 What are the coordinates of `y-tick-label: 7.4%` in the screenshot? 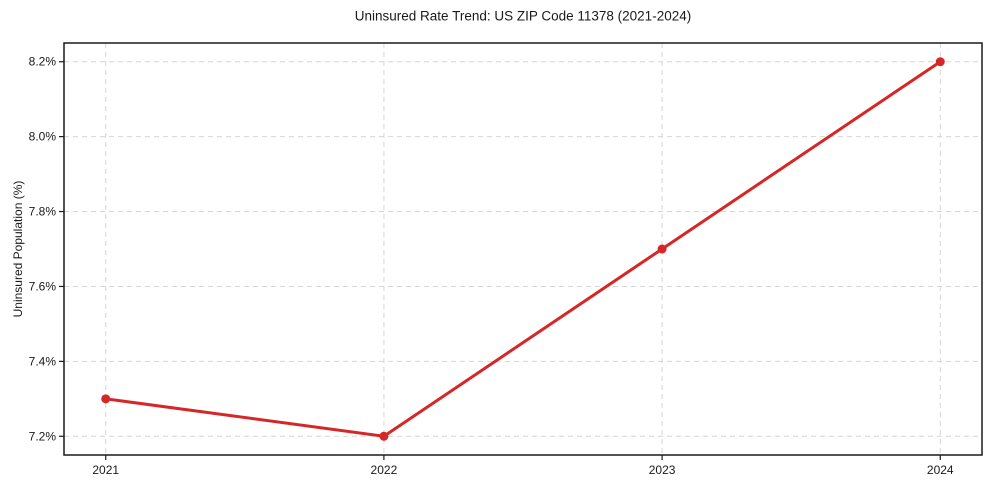 It's located at (43, 361).